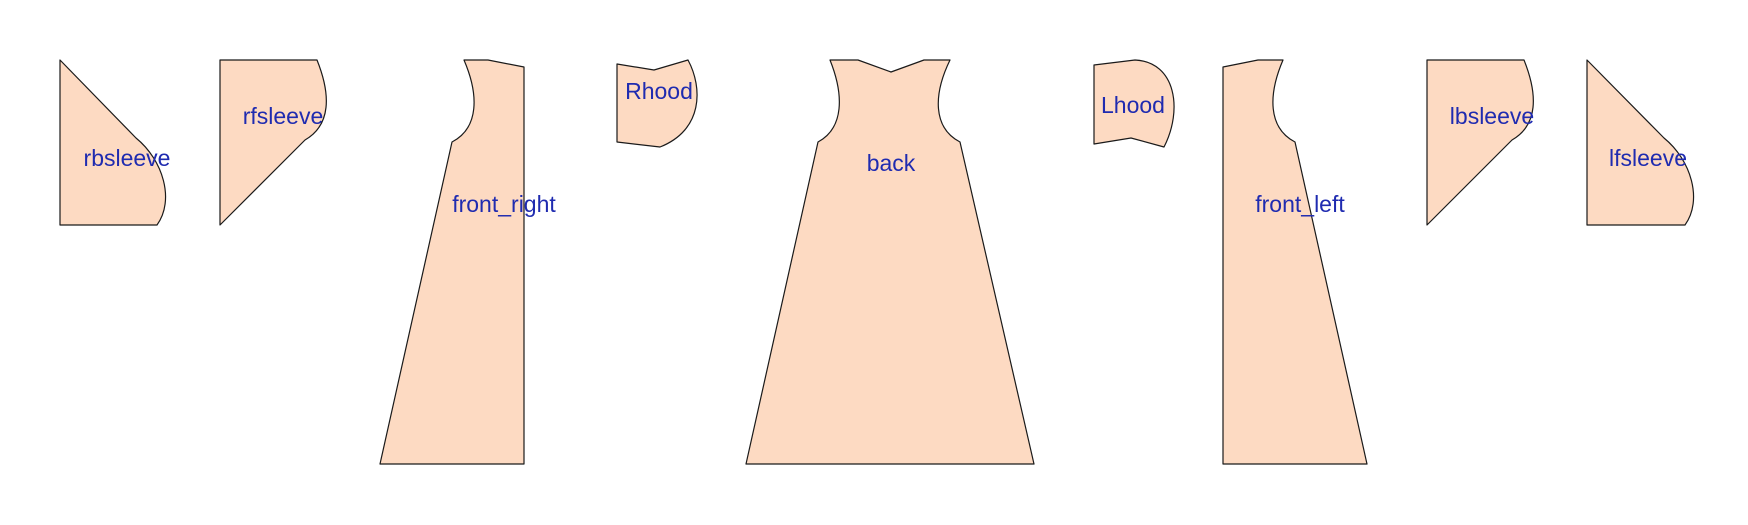 The width and height of the screenshot is (1748, 525). I want to click on piece-rhood-outline, so click(657, 103).